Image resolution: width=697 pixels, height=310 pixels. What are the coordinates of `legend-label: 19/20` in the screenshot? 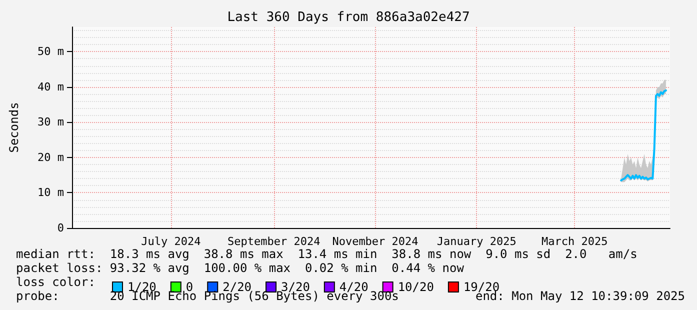 It's located at (481, 287).